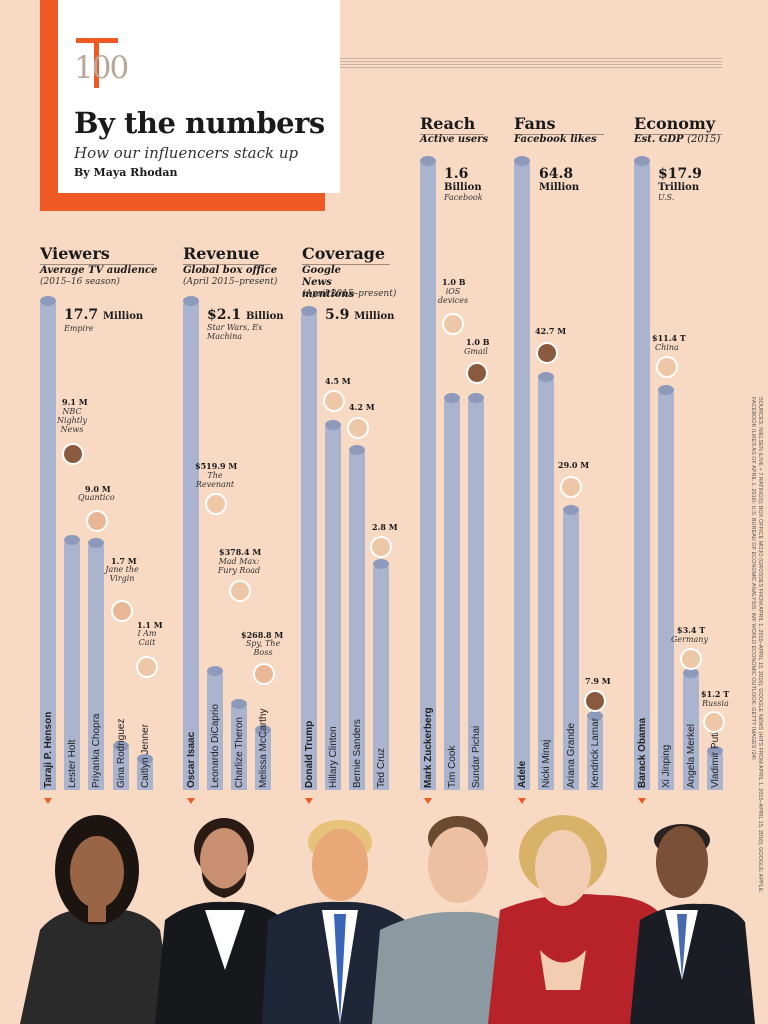 The width and height of the screenshot is (768, 1024). I want to click on xi-note: China, so click(667, 347).